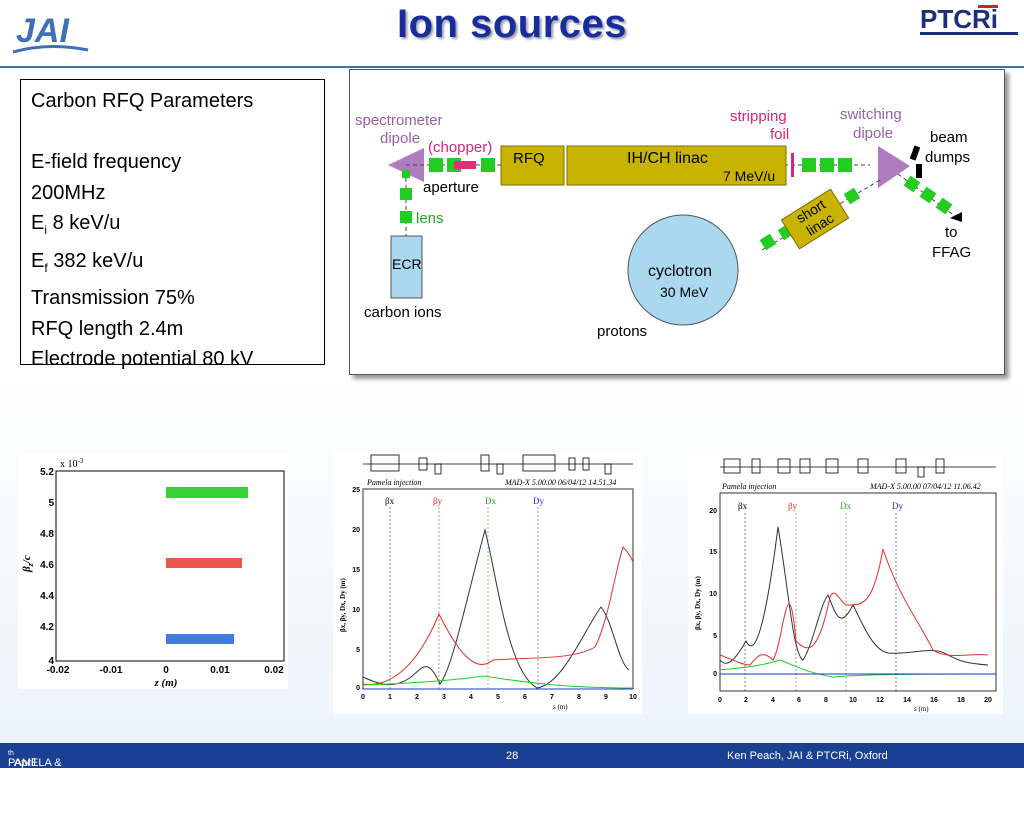  I want to click on label-linac-energy: 7 MeV/u, so click(749, 176).